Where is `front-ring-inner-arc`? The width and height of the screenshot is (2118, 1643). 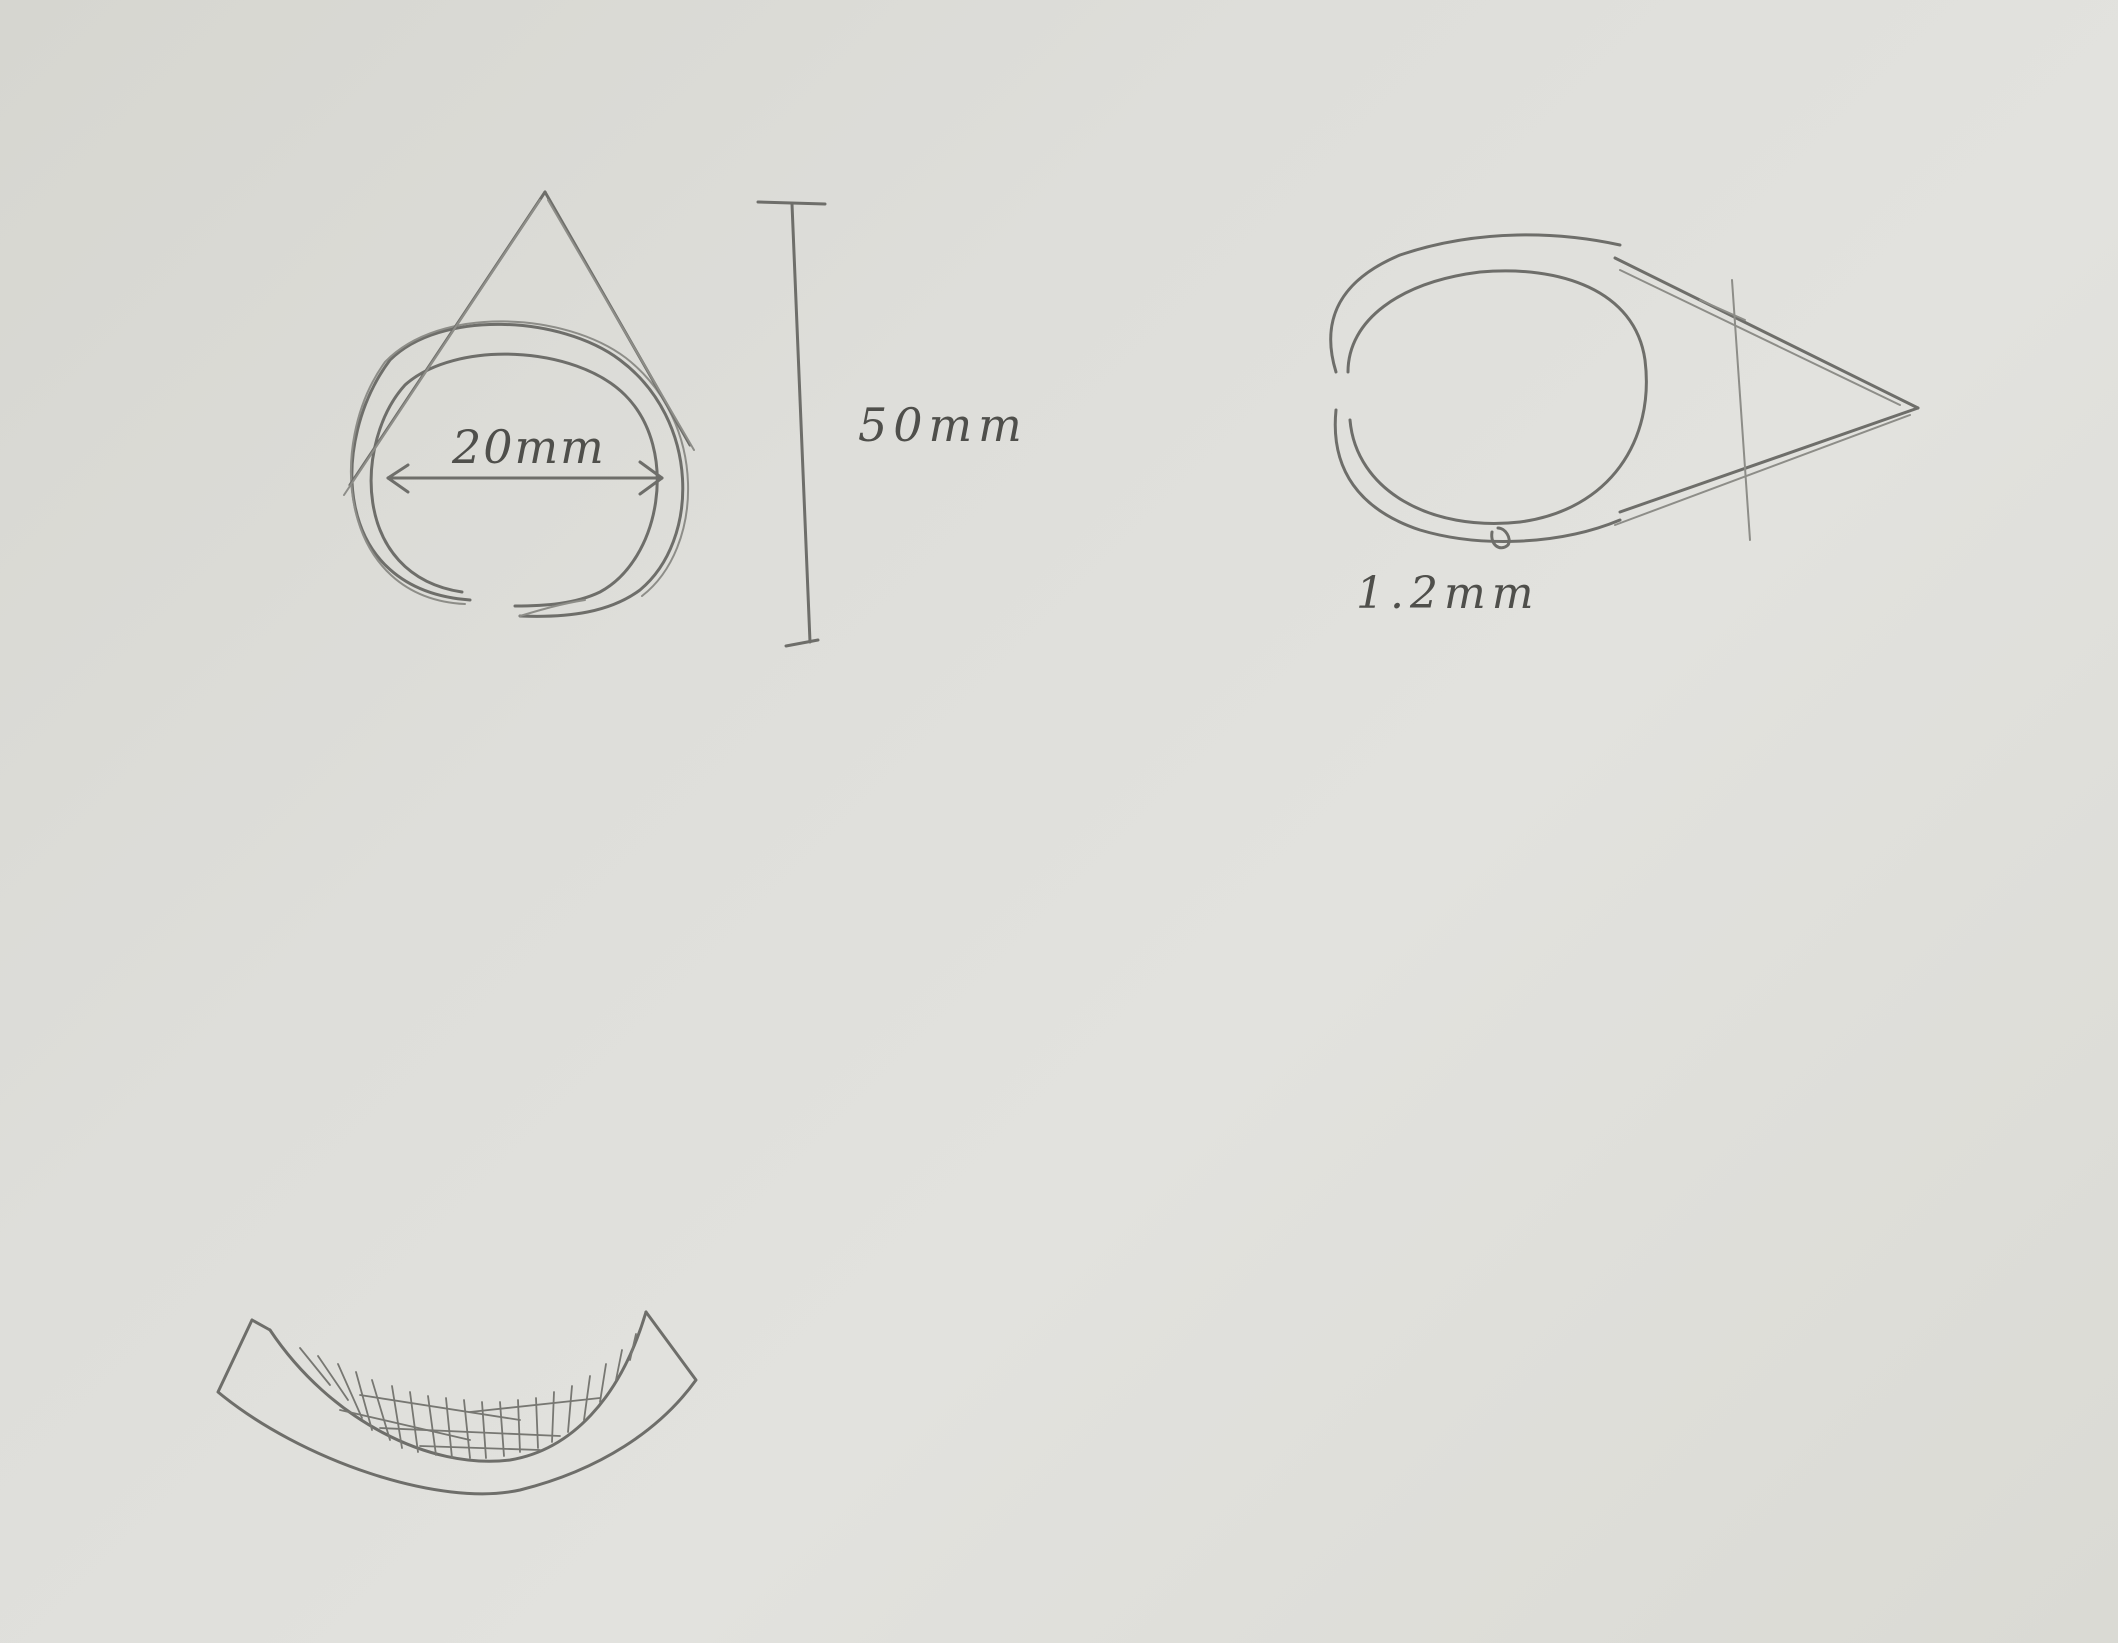 front-ring-inner-arc is located at coordinates (514, 480).